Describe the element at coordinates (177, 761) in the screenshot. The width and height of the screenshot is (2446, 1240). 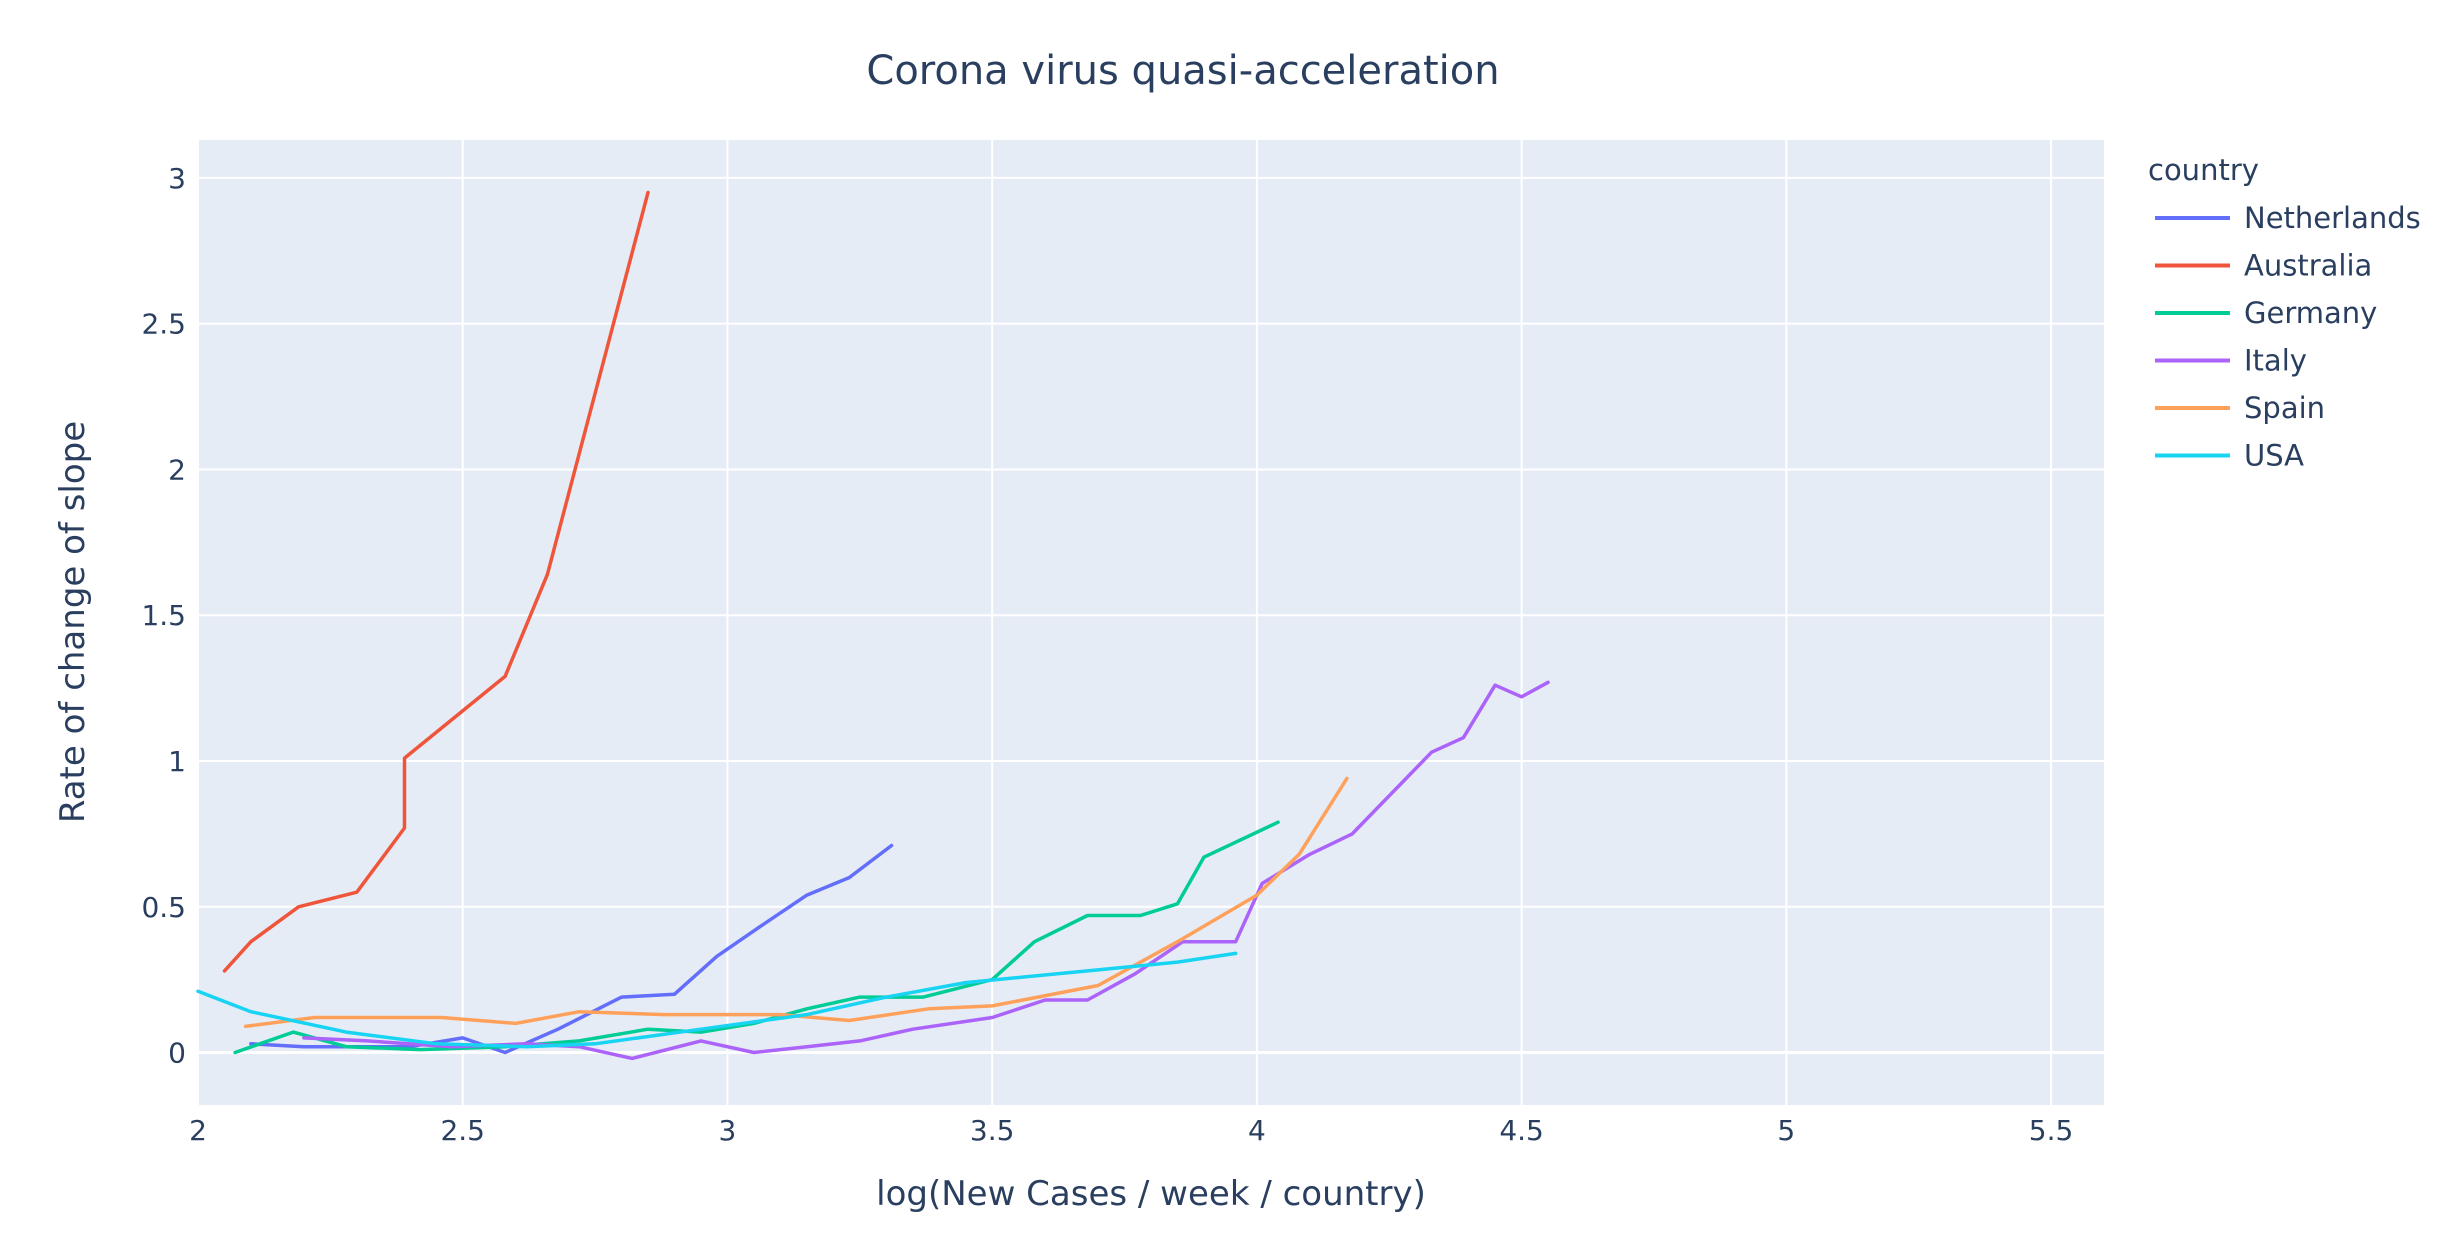
I see `y-tick-label: 1` at that location.